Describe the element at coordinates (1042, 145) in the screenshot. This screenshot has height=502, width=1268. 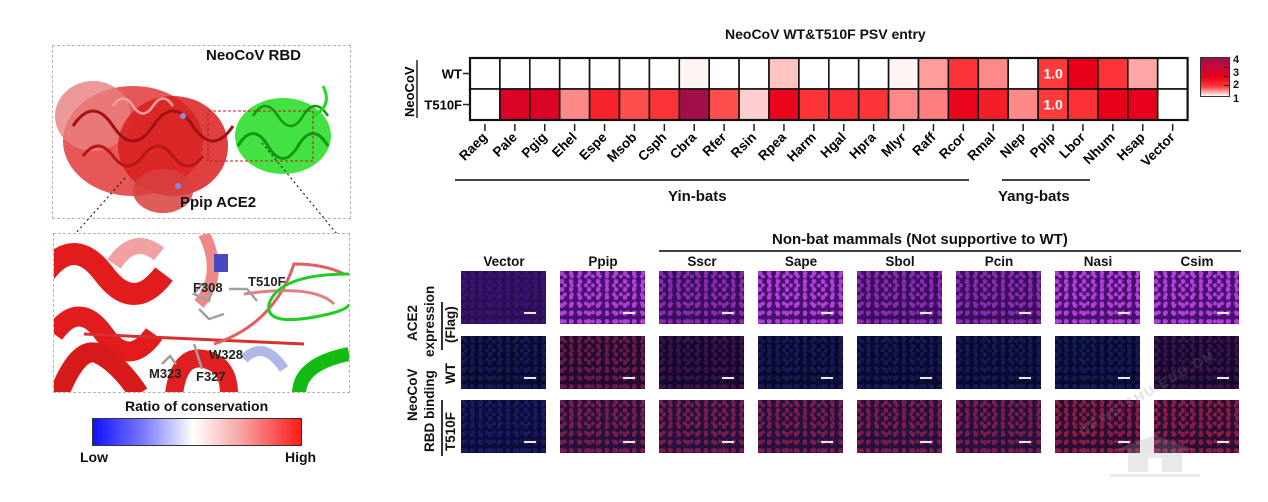
I see `column-label-ppip: Ppip` at that location.